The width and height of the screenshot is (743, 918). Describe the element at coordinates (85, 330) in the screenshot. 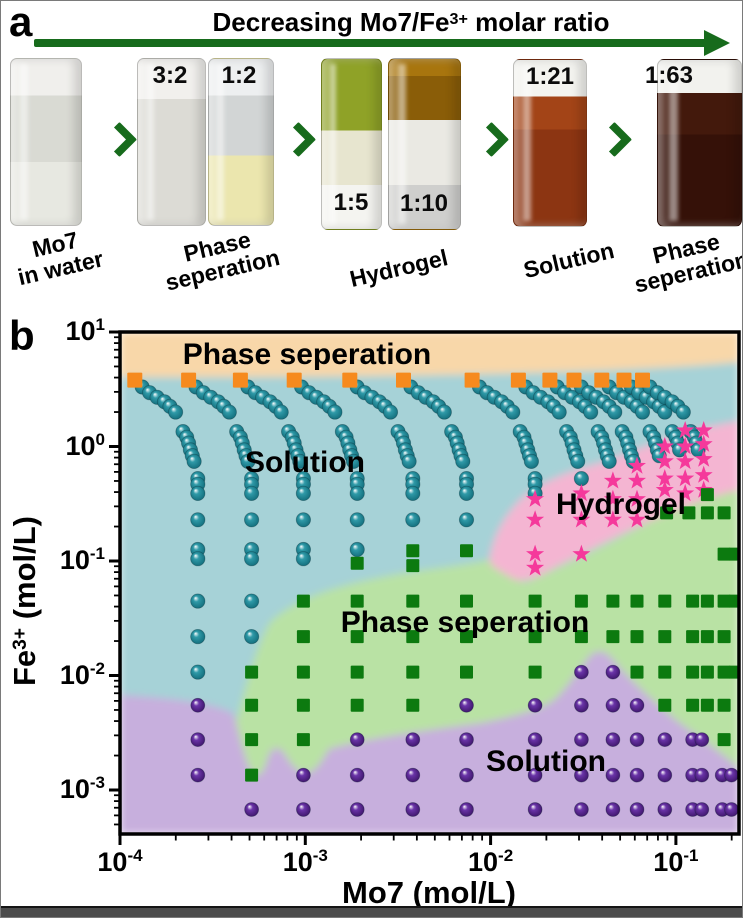

I see `y-tick-label: 10¹` at that location.